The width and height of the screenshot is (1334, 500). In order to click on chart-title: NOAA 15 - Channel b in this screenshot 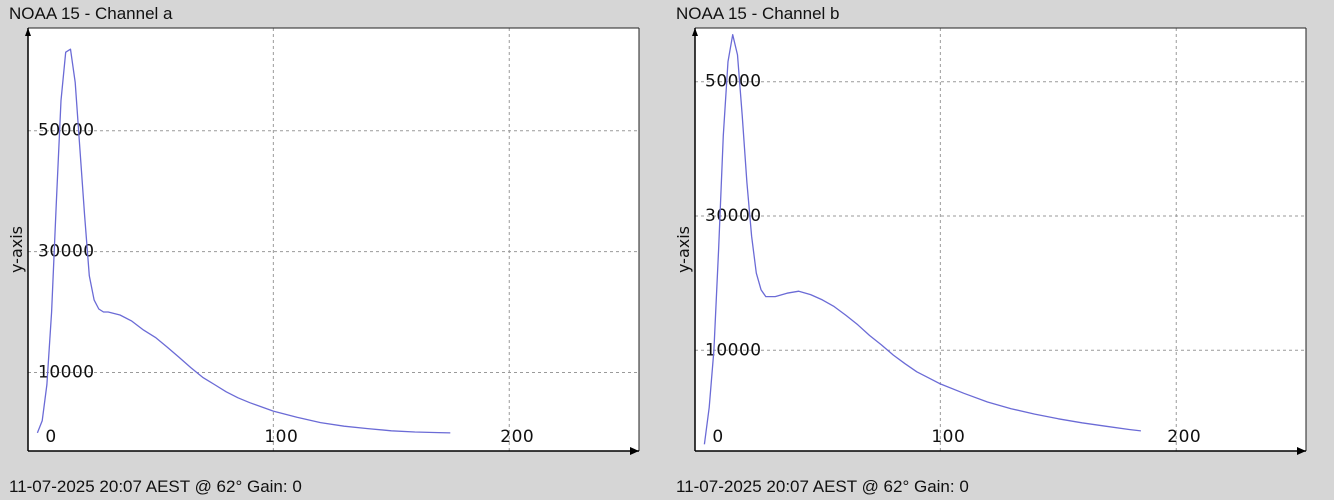, I will do `click(758, 13)`.